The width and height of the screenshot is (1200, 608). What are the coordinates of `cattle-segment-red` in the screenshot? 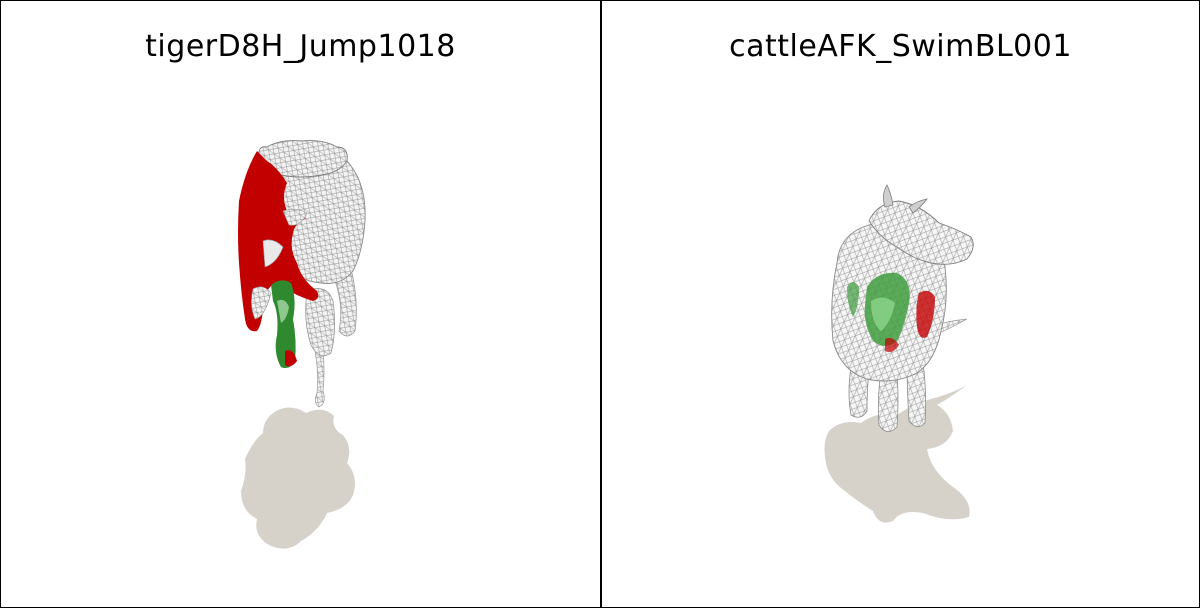 It's located at (925, 314).